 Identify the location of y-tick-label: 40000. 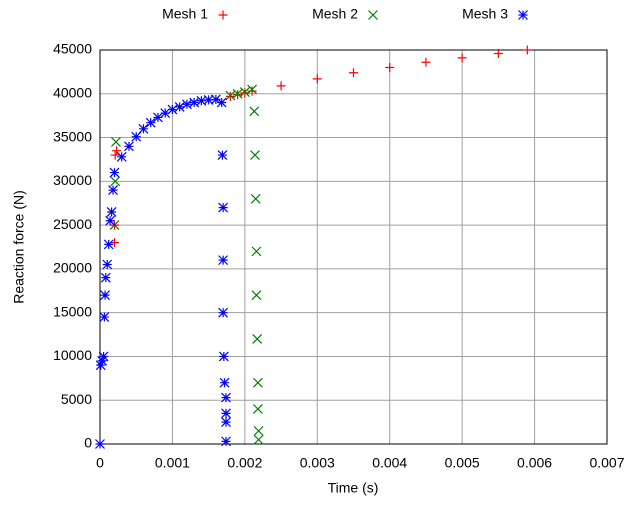
(72, 92).